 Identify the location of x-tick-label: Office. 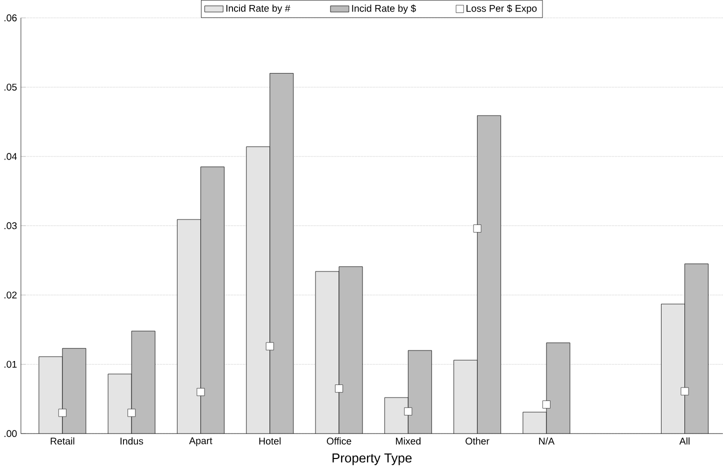
(339, 441).